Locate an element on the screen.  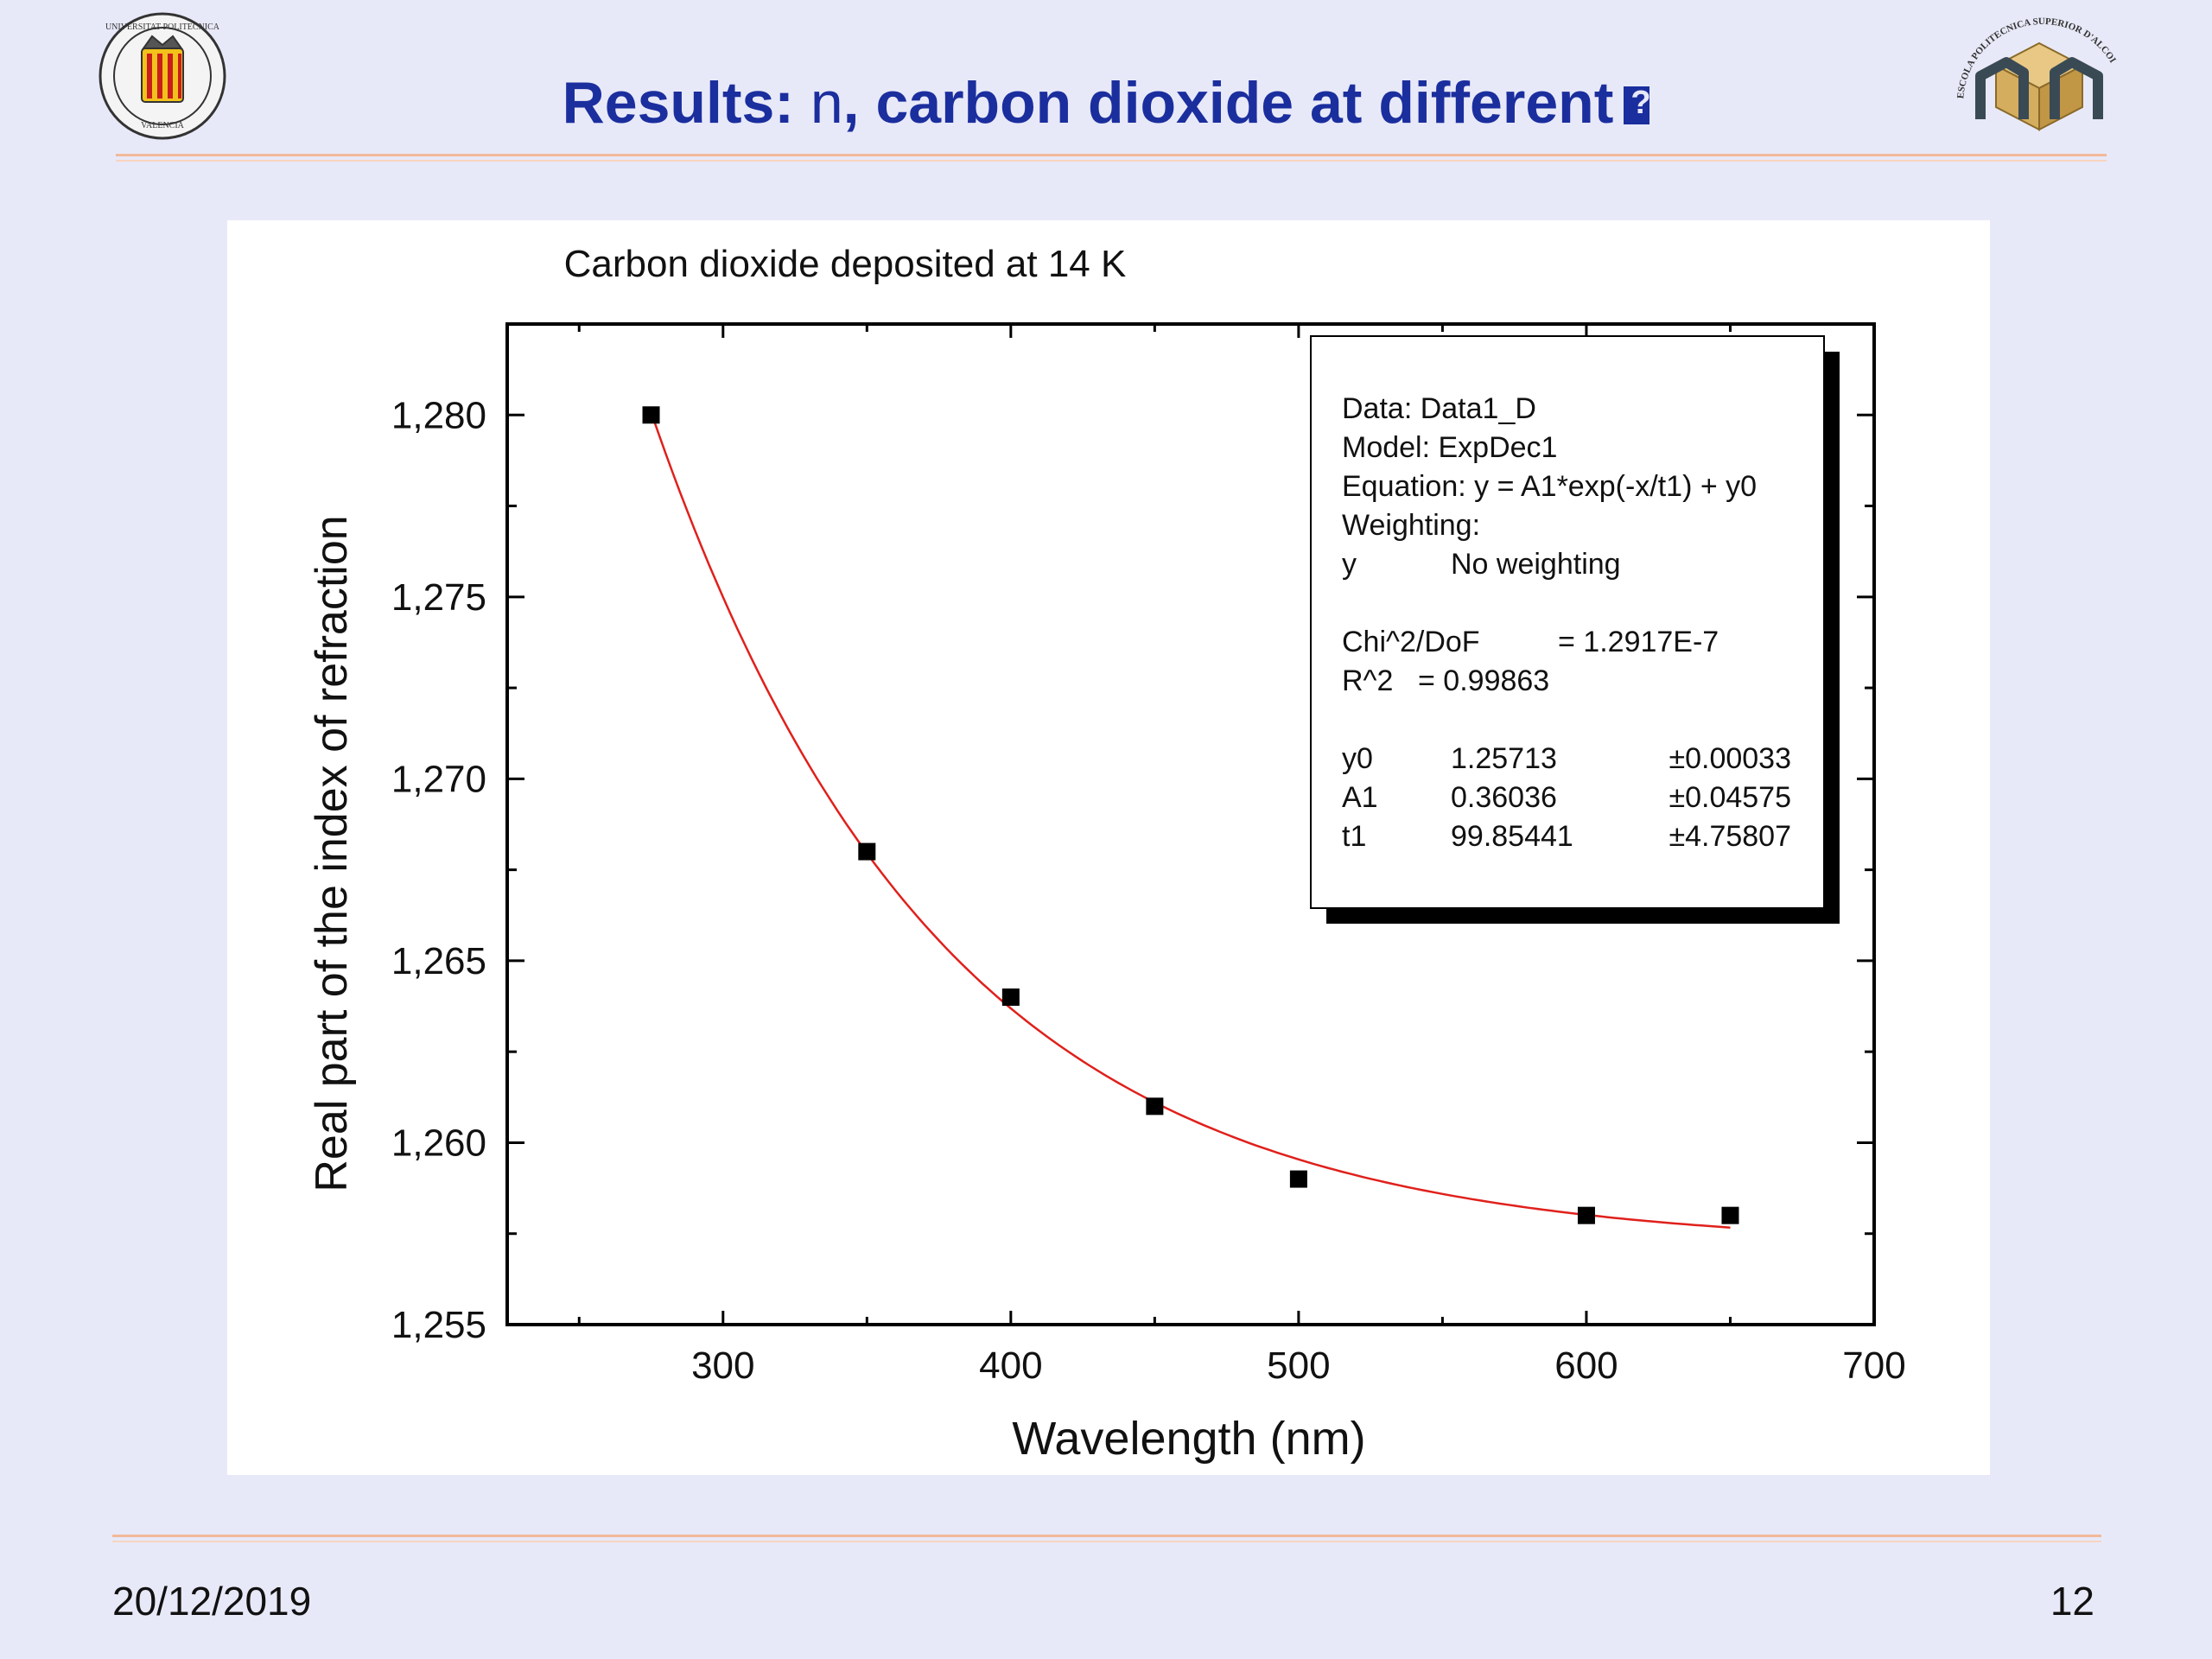
y-tick-label: 1,270 is located at coordinates (438, 779).